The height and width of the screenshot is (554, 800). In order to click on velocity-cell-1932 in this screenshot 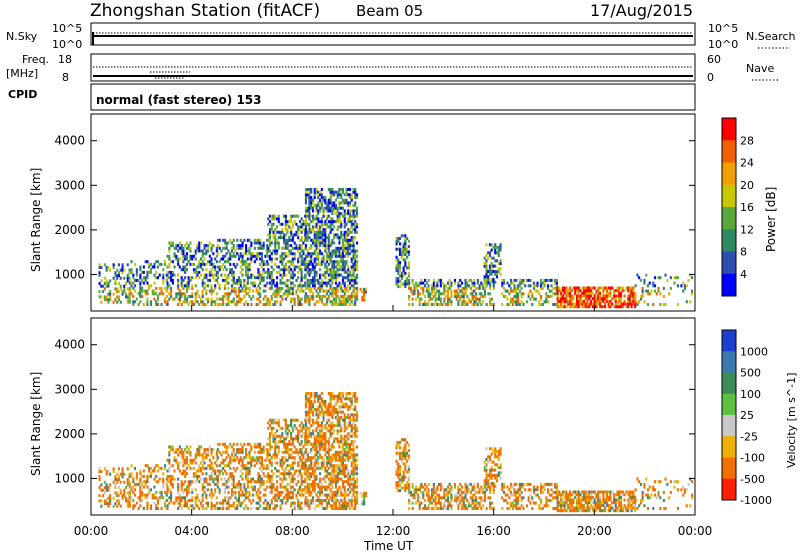, I will do `click(351, 428)`.